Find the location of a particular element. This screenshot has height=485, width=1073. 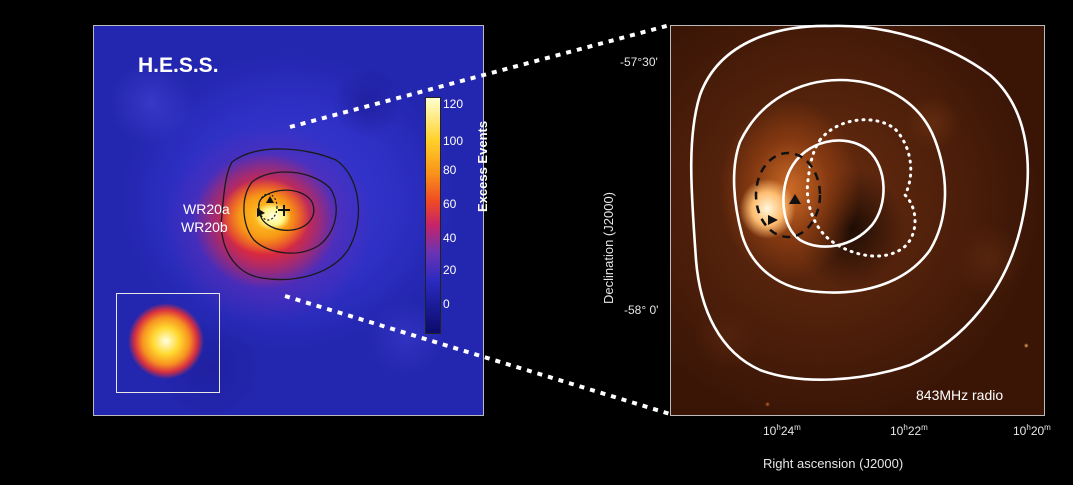

radio-dotted-contour is located at coordinates (861, 188).